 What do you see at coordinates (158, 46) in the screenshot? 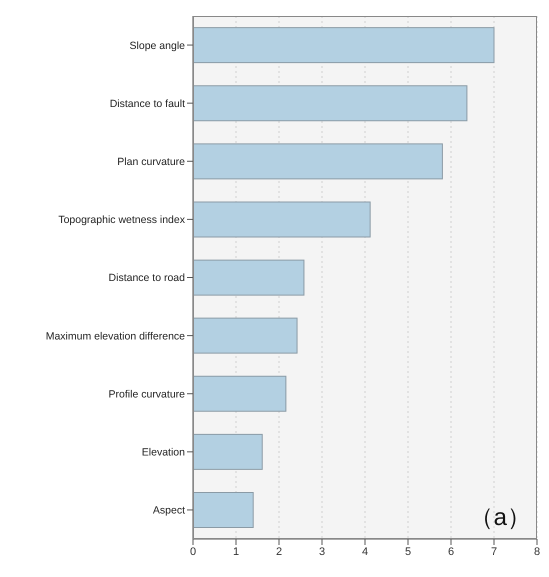
I see `y-tick-label: Slope angle` at bounding box center [158, 46].